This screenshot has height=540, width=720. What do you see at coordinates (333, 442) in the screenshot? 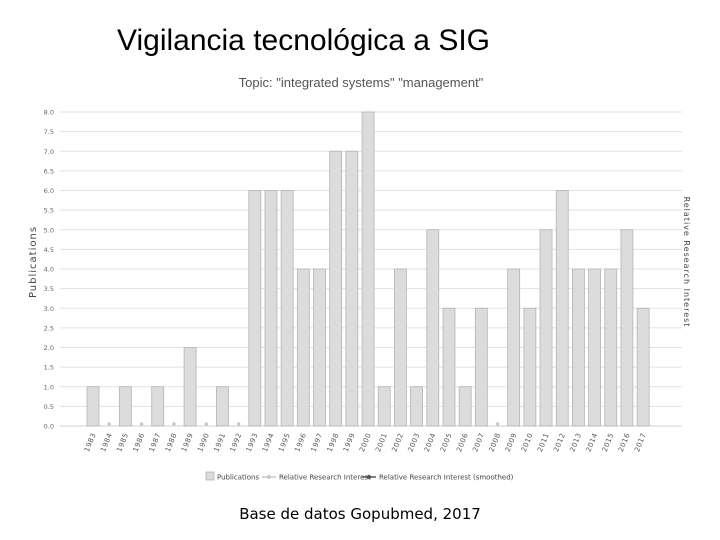
I see `x-tick-label: 1998` at bounding box center [333, 442].